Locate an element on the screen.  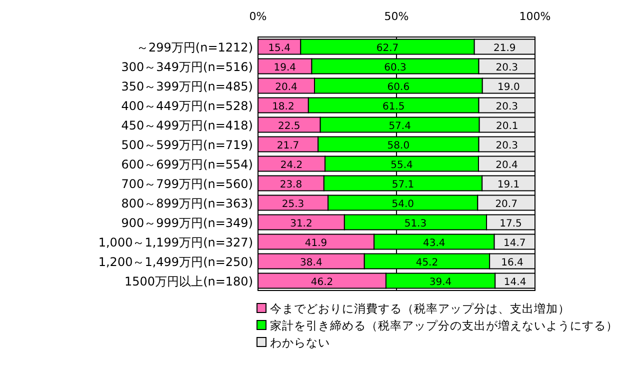
data-label: 25.3 is located at coordinates (293, 204).